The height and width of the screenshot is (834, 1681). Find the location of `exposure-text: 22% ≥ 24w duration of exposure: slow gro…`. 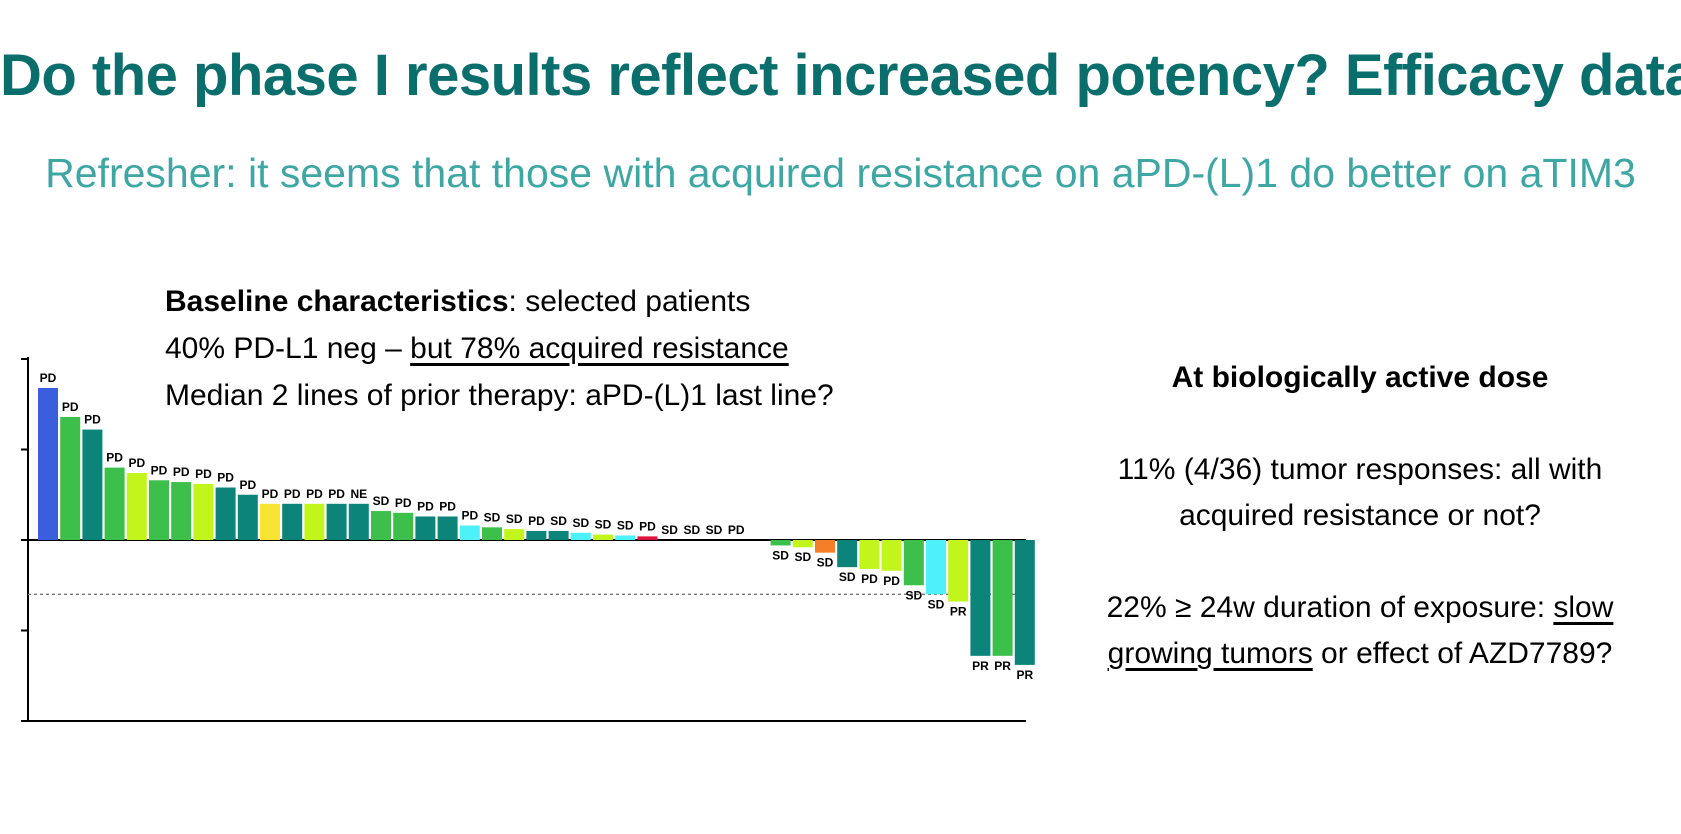

exposure-text: 22% ≥ 24w duration of exposure: slow gro… is located at coordinates (1360, 631).